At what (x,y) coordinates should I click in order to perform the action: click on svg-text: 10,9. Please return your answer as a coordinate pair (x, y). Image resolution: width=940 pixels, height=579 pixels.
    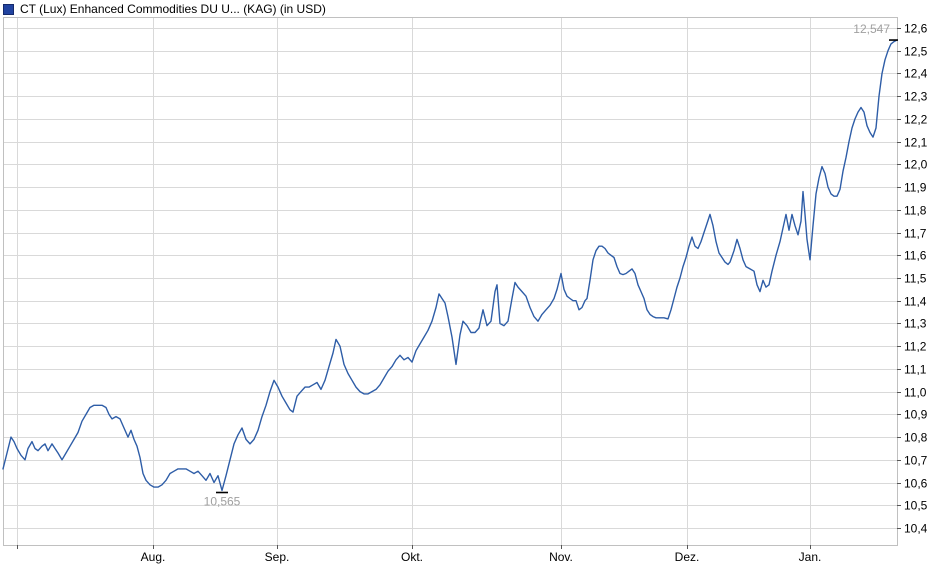
    Looking at the image, I should click on (916, 415).